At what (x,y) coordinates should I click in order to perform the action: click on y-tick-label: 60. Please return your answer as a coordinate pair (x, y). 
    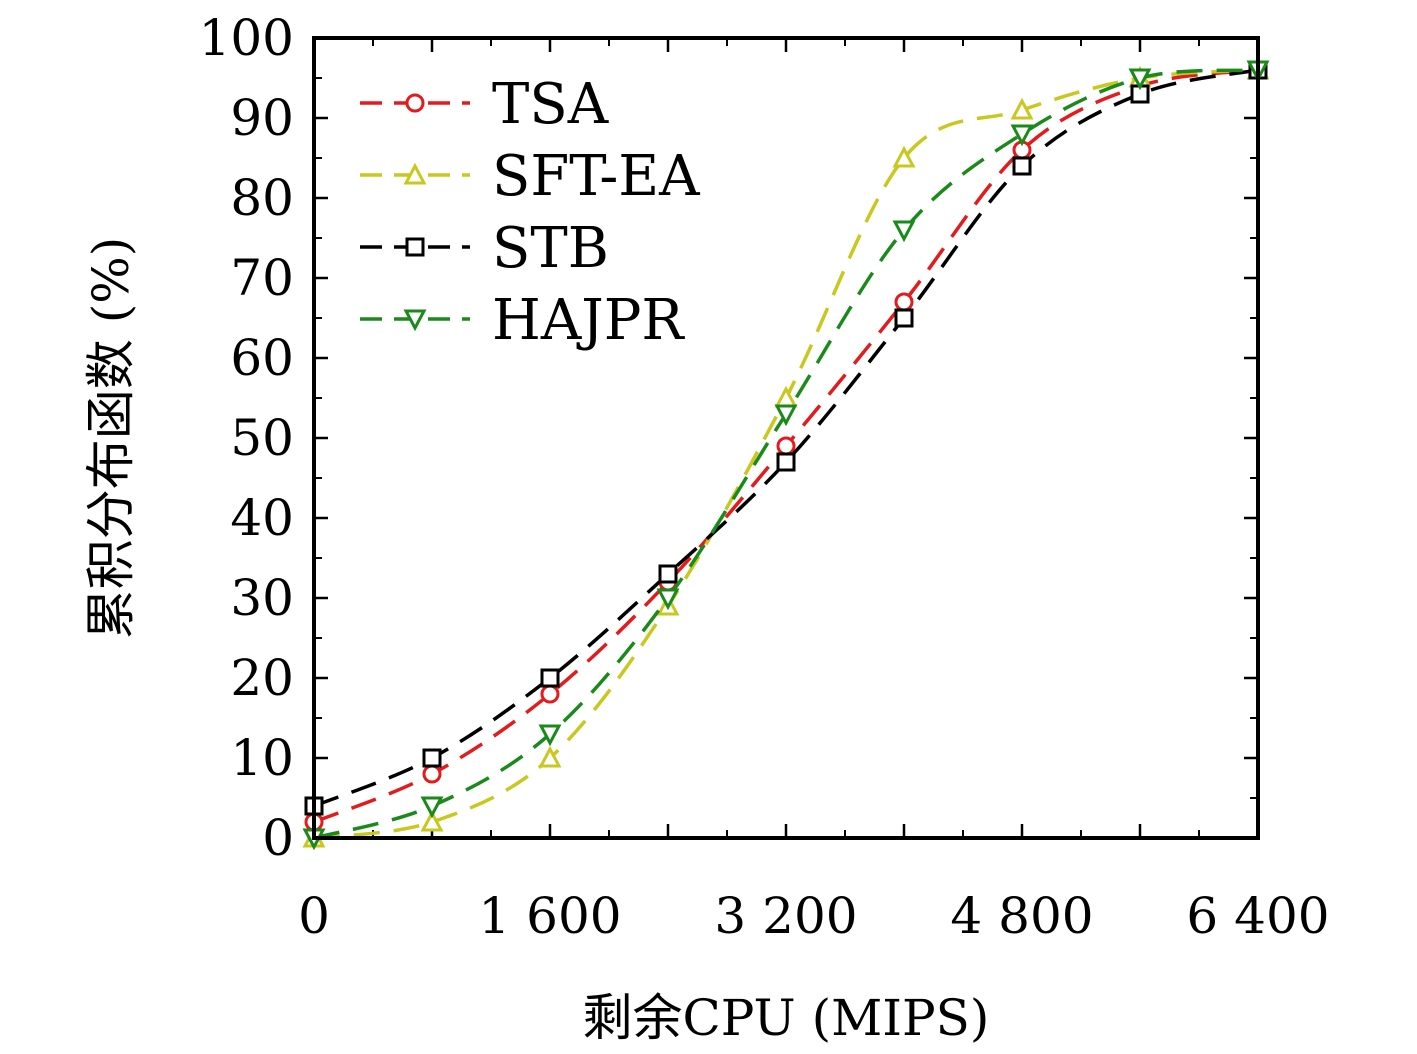
    Looking at the image, I should click on (262, 358).